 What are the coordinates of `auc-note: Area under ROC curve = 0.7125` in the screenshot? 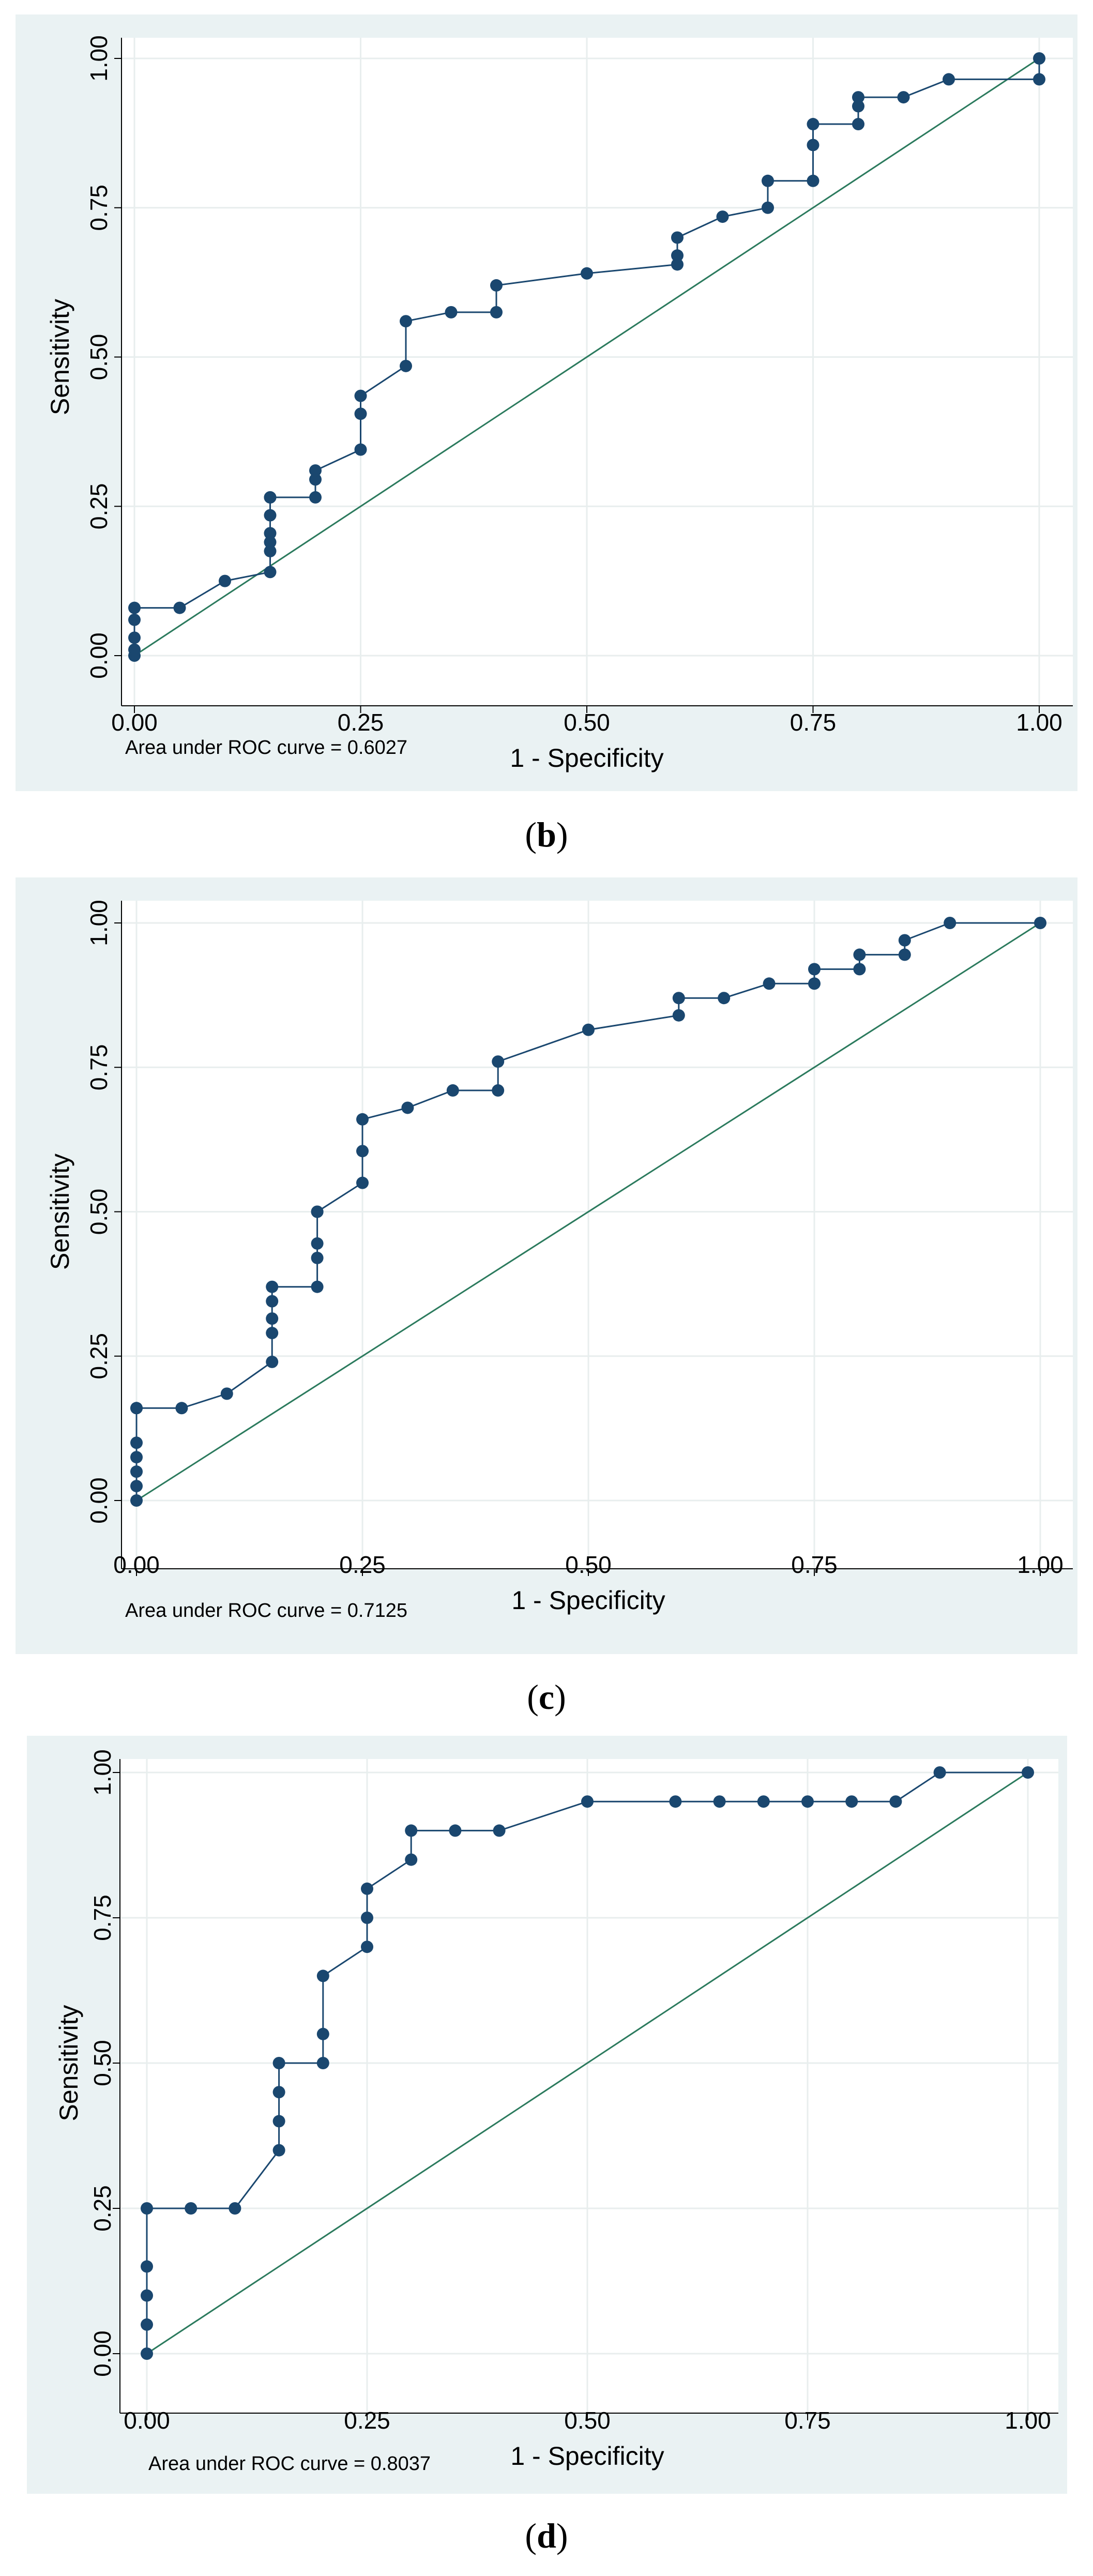 It's located at (266, 1611).